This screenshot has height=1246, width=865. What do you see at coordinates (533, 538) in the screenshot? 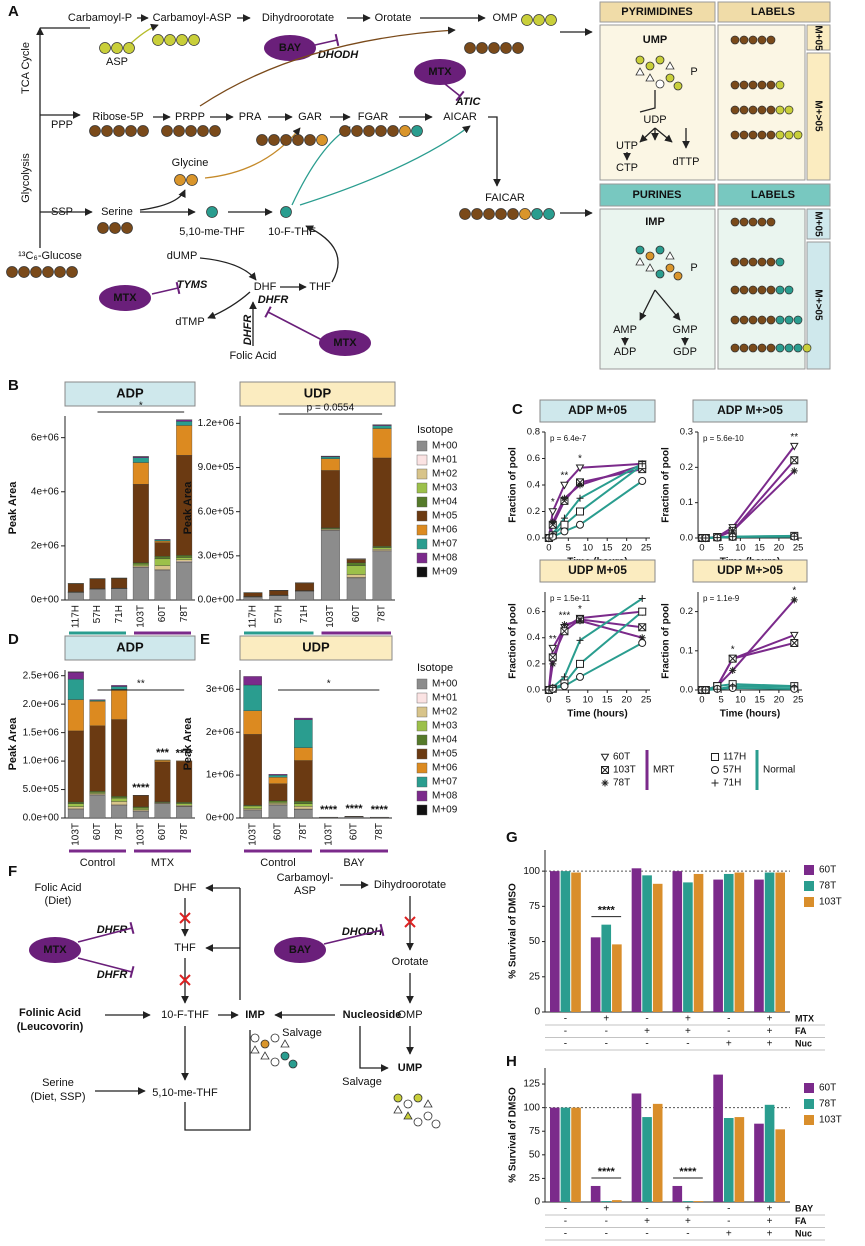
I see `y-tick-label: 0.0` at bounding box center [533, 538].